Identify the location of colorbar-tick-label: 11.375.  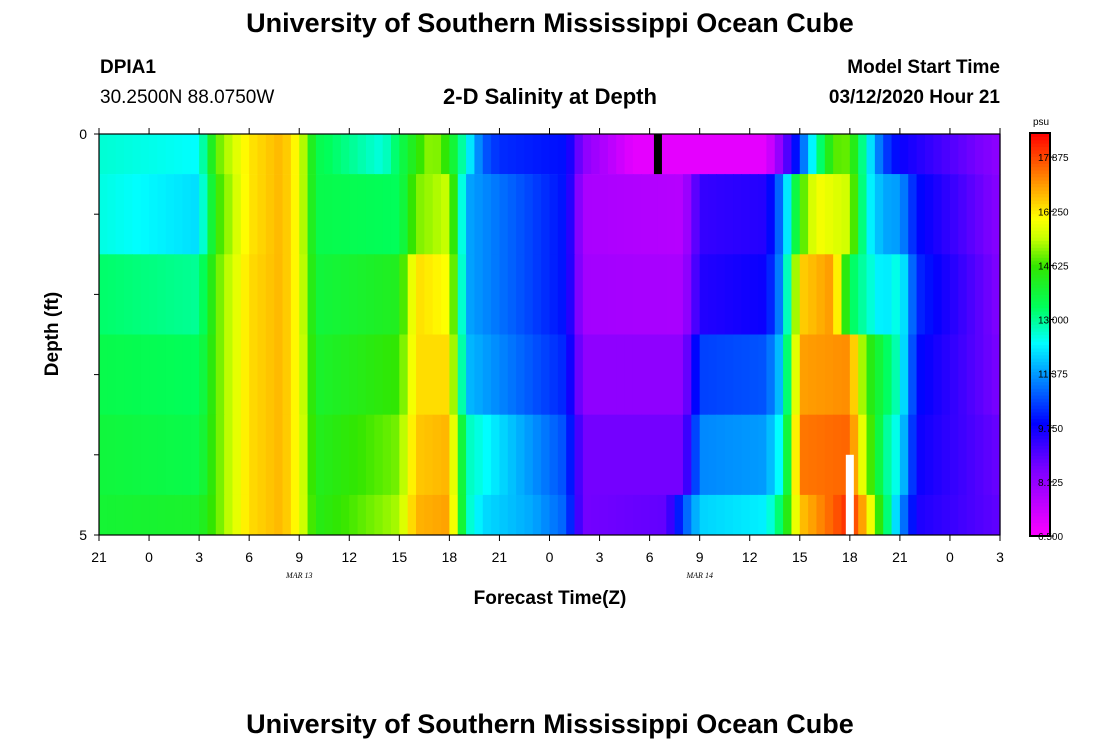
(1053, 375).